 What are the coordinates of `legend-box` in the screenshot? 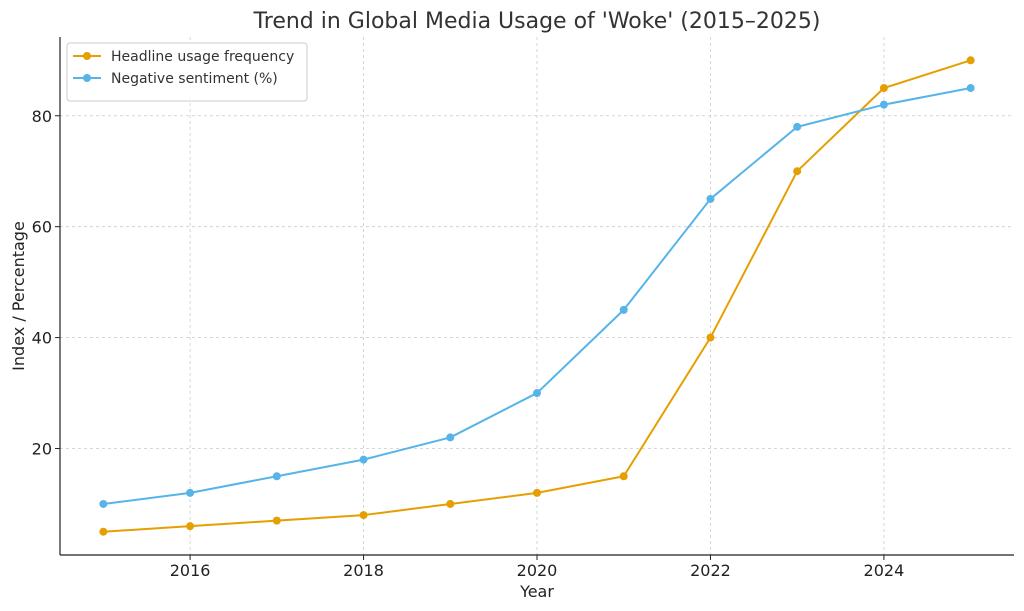 It's located at (187, 72).